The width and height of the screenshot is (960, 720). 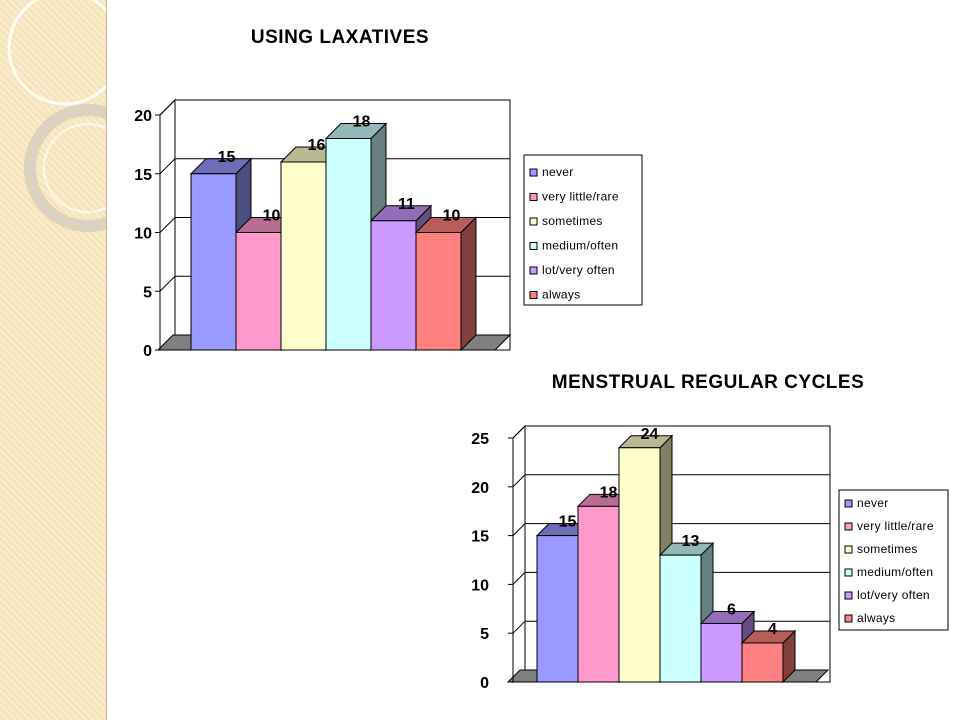 I want to click on data-label: 13, so click(x=691, y=541).